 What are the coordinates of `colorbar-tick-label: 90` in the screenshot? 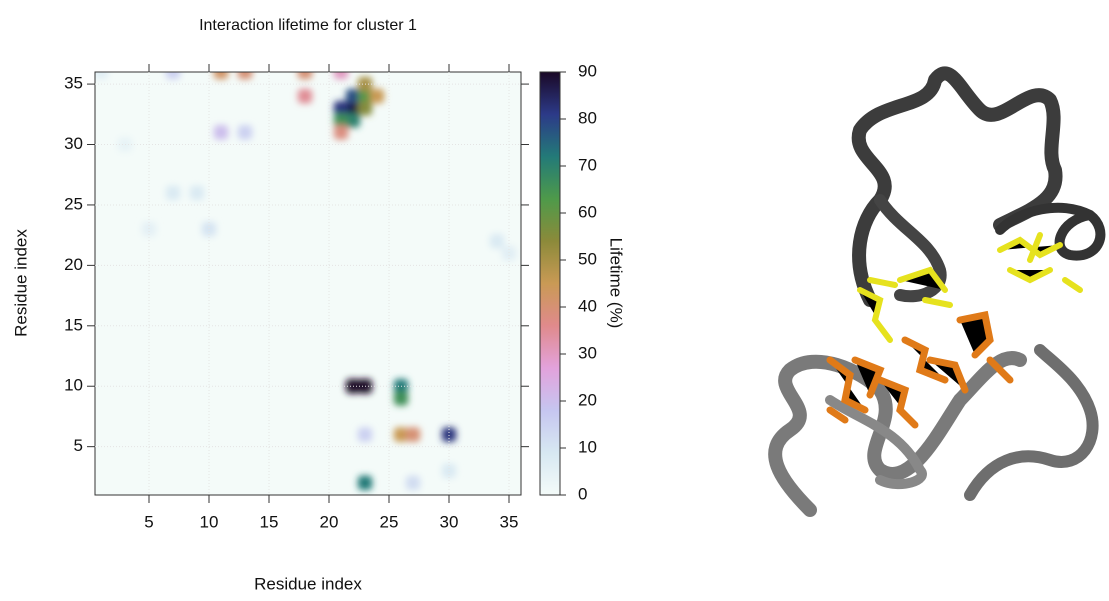 It's located at (587, 70).